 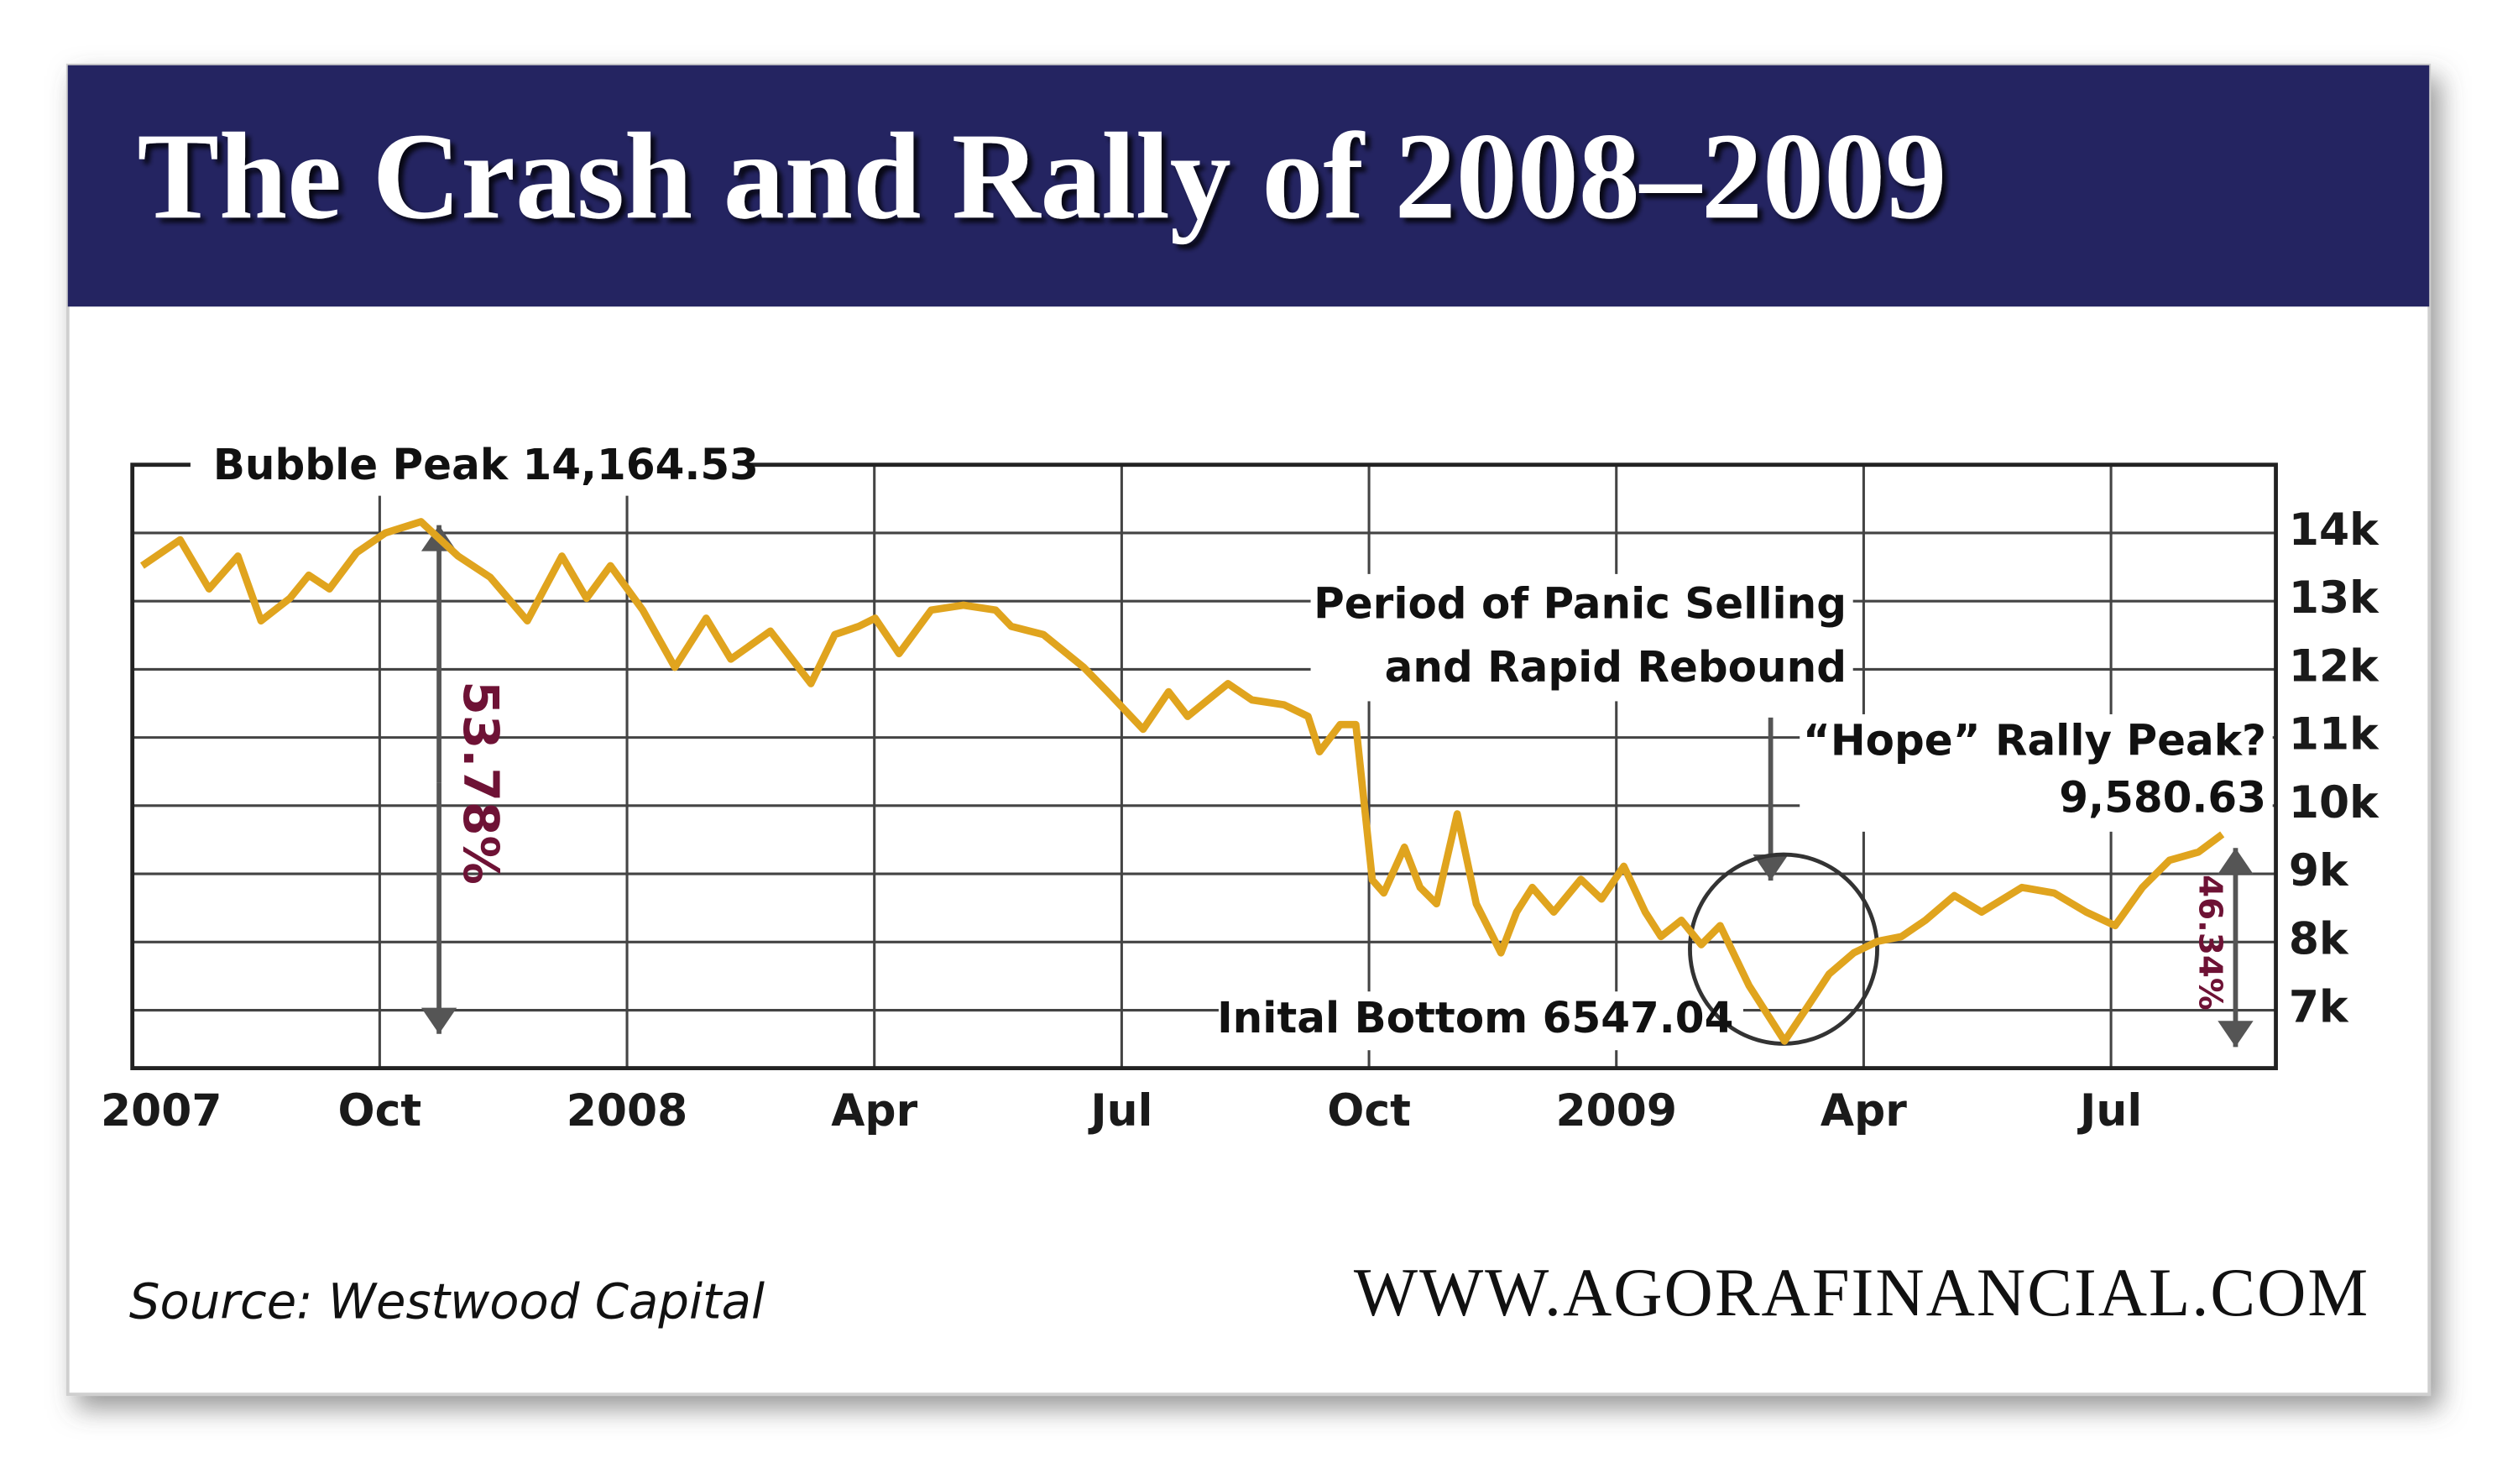 I want to click on chart-title: The Crash and Rally of 2008–2009, so click(x=1041, y=176).